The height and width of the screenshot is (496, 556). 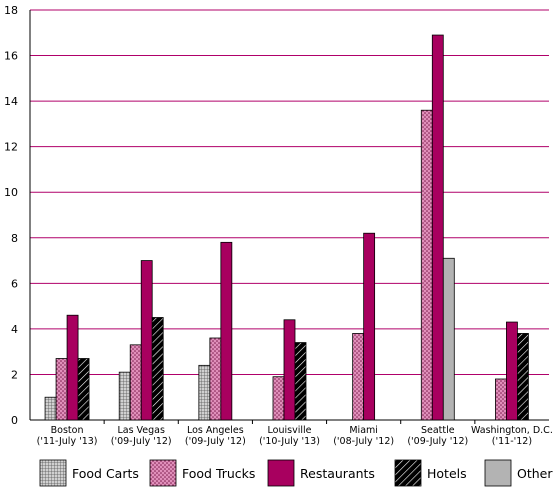 I want to click on legend-label: Other, so click(x=535, y=473).